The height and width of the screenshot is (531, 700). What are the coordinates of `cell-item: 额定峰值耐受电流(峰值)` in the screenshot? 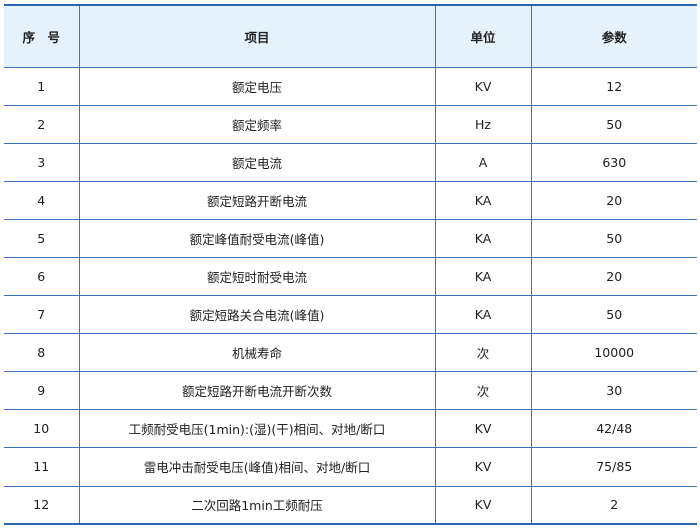 It's located at (257, 238).